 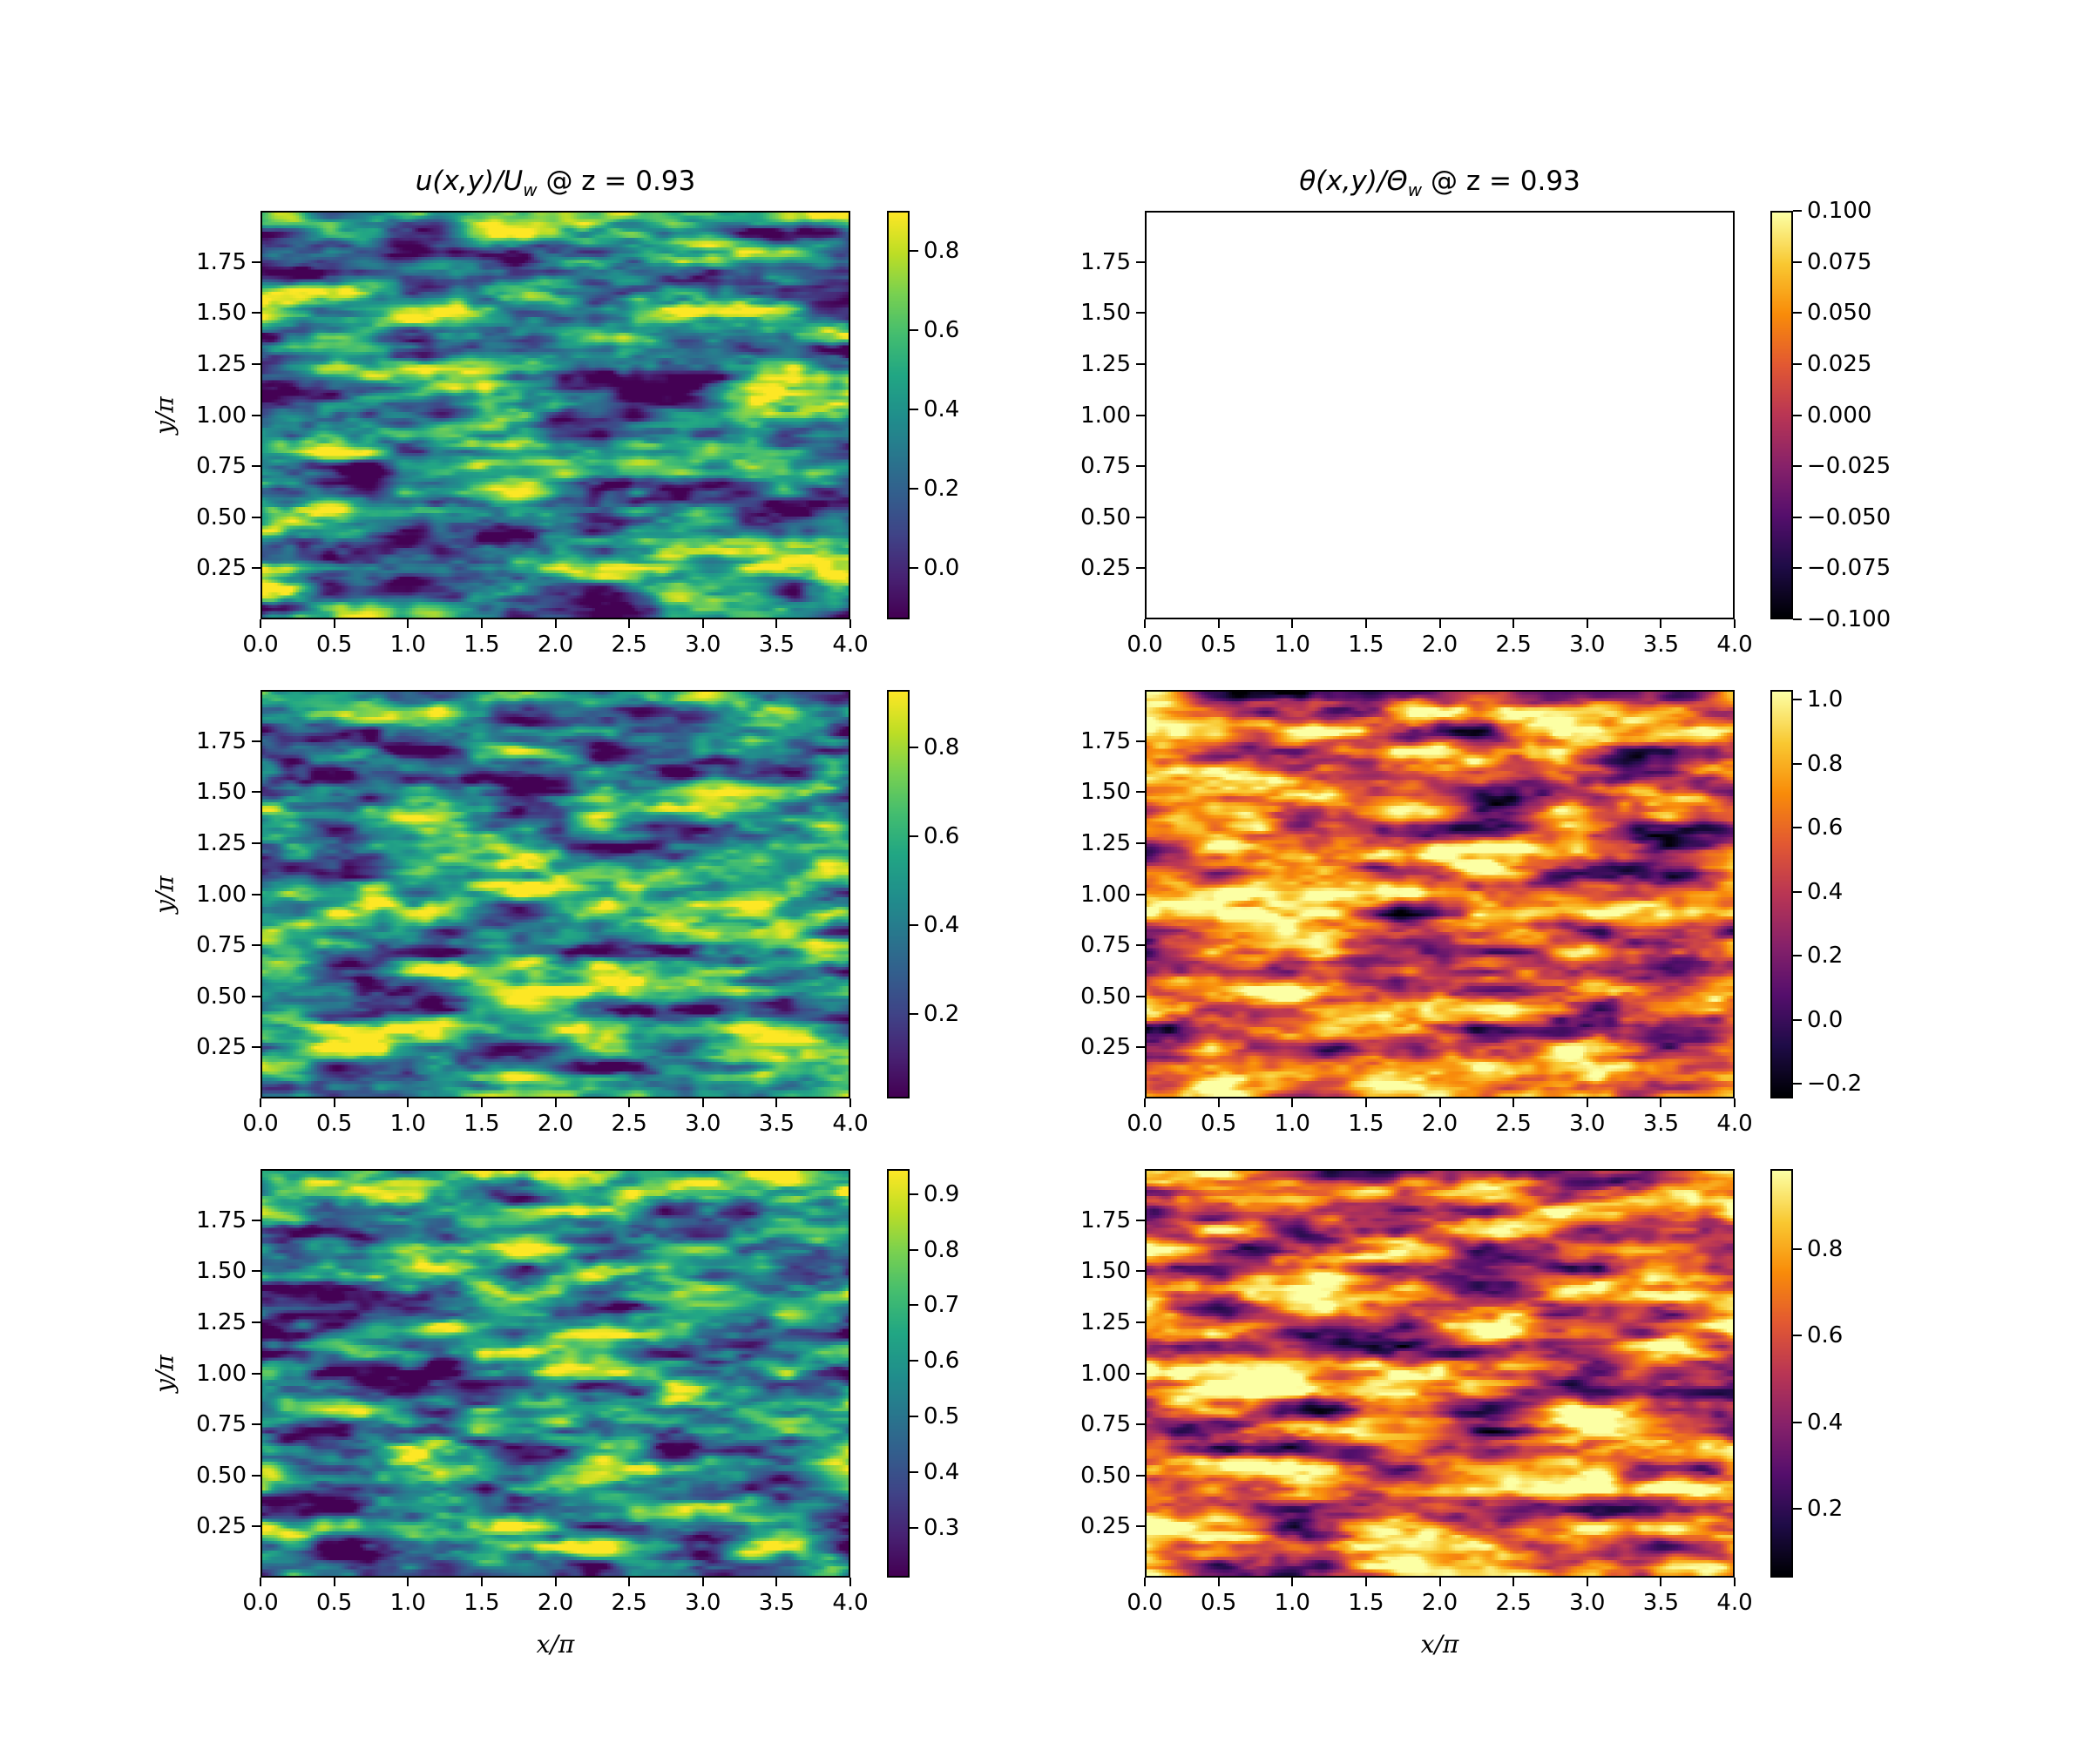 What do you see at coordinates (469, 182) in the screenshot?
I see `title-main: u(x,y)/U` at bounding box center [469, 182].